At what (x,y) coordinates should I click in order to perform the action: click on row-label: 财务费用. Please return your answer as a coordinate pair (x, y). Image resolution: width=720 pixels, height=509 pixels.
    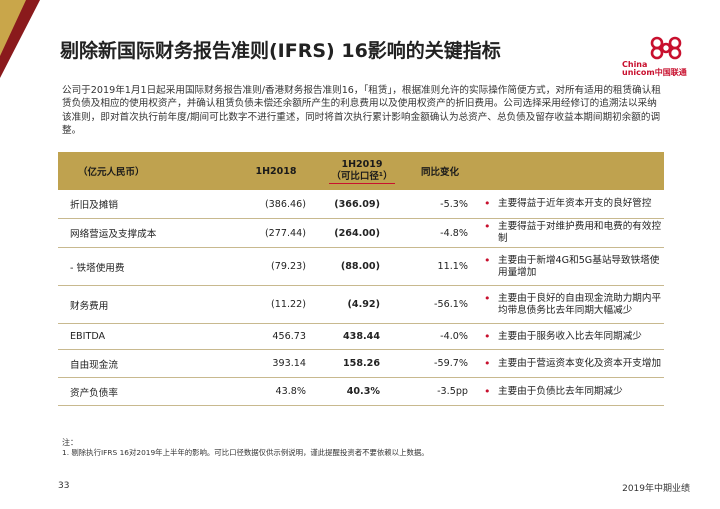
    Looking at the image, I should click on (89, 306).